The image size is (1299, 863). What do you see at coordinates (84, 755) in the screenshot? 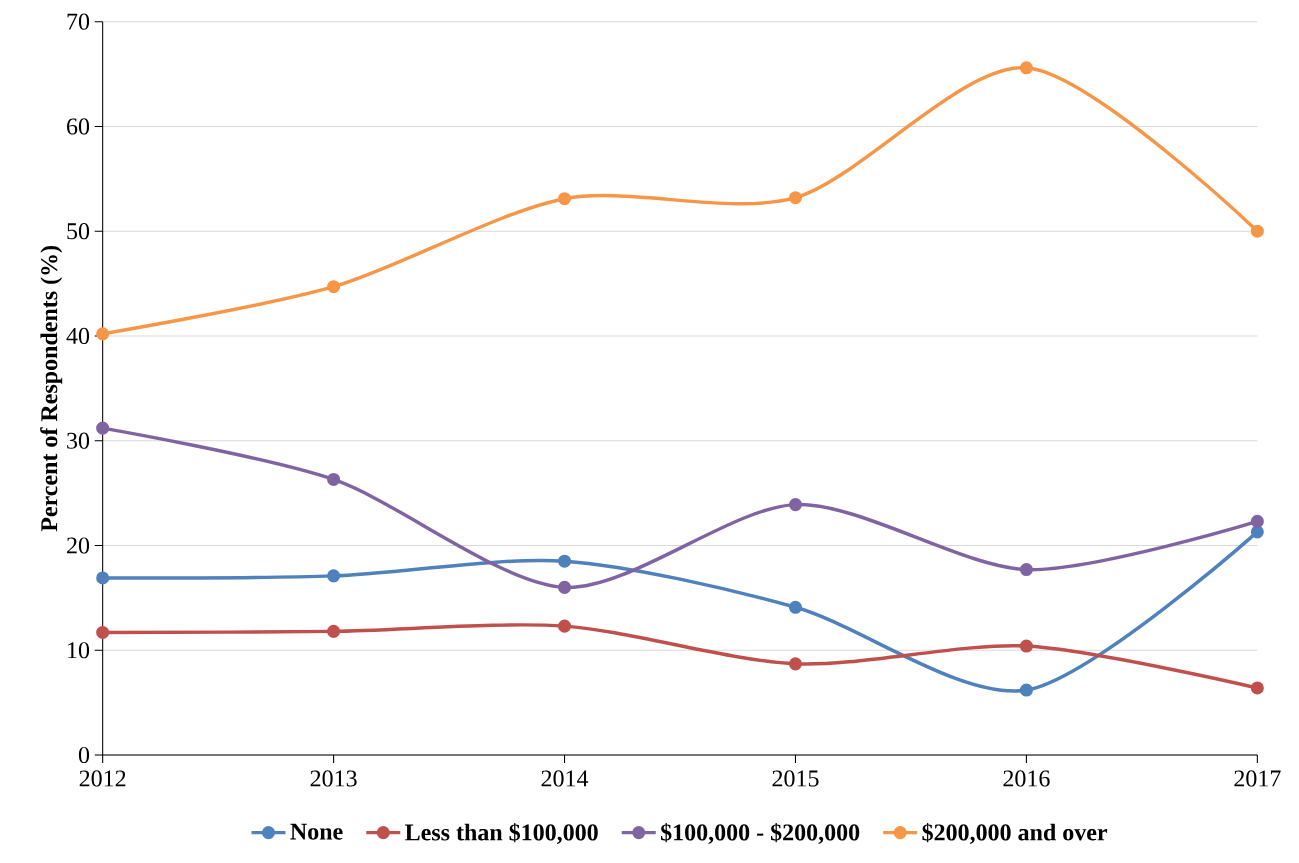
I see `y-tick-label: 0` at bounding box center [84, 755].